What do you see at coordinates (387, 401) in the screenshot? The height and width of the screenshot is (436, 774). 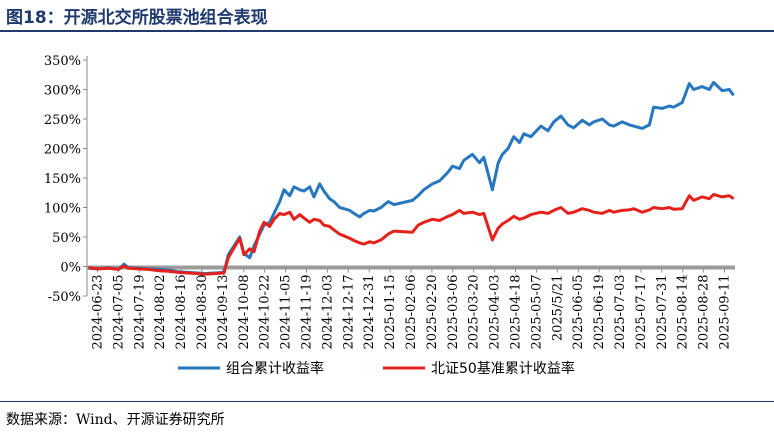 I see `source-divider` at bounding box center [387, 401].